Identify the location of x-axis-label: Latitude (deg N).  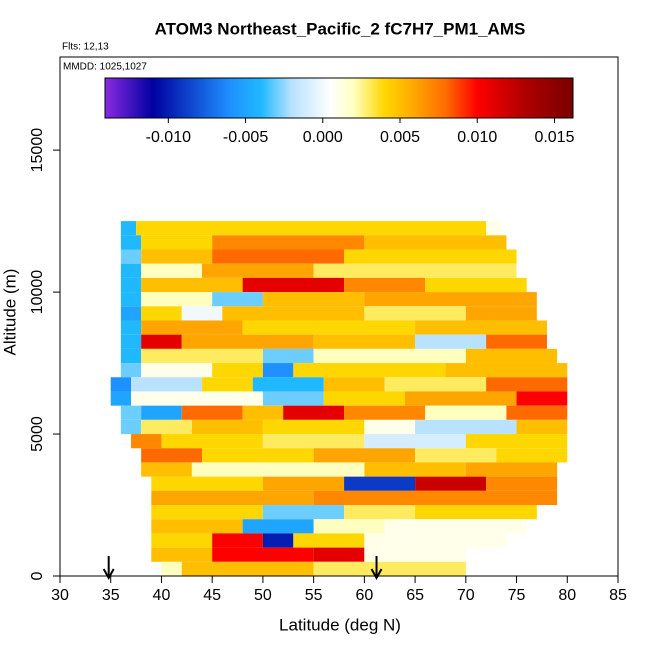
(340, 624).